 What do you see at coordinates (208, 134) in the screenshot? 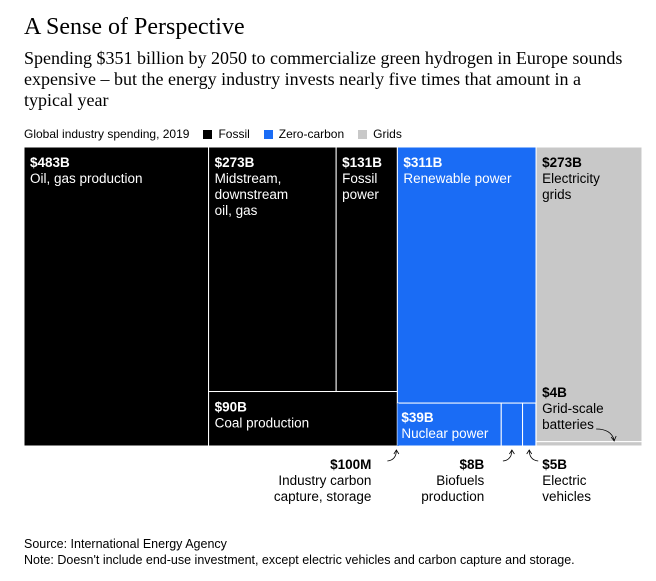
I see `legend-swatch-fossil` at bounding box center [208, 134].